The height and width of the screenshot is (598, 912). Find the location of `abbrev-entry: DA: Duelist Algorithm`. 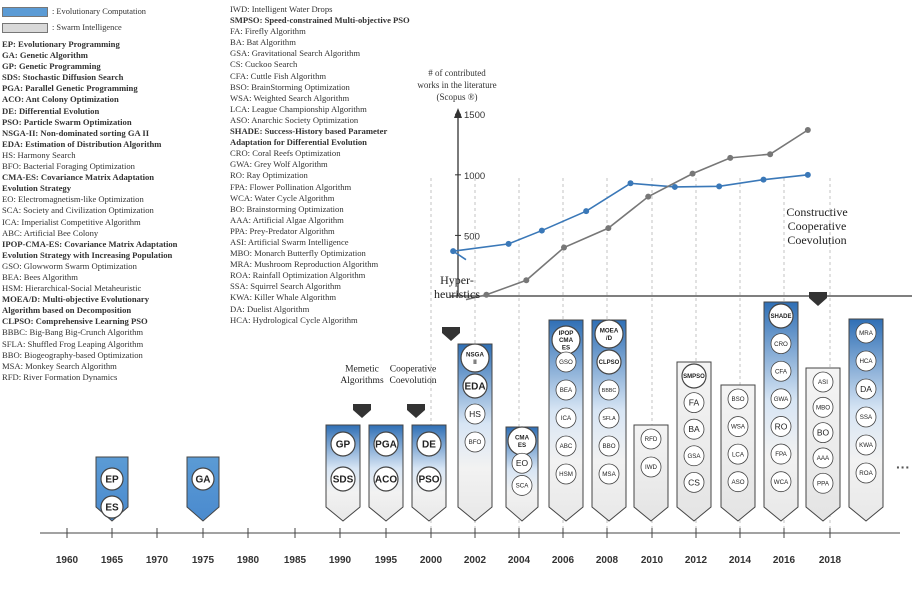

abbrev-entry: DA: Duelist Algorithm is located at coordinates (270, 308).